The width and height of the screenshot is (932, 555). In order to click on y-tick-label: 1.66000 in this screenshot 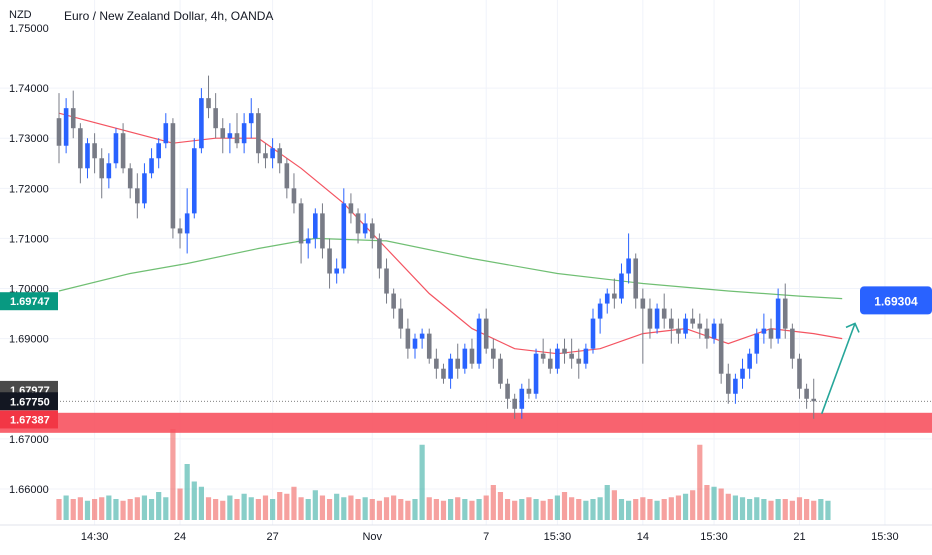, I will do `click(29, 490)`.